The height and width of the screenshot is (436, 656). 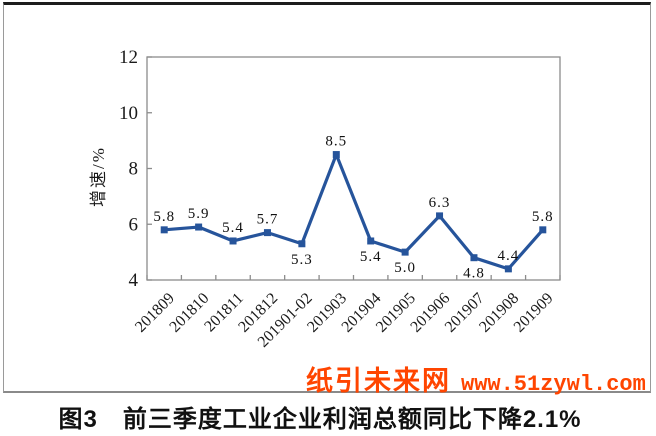 What do you see at coordinates (440, 203) in the screenshot?
I see `data-point-label: 6.3` at bounding box center [440, 203].